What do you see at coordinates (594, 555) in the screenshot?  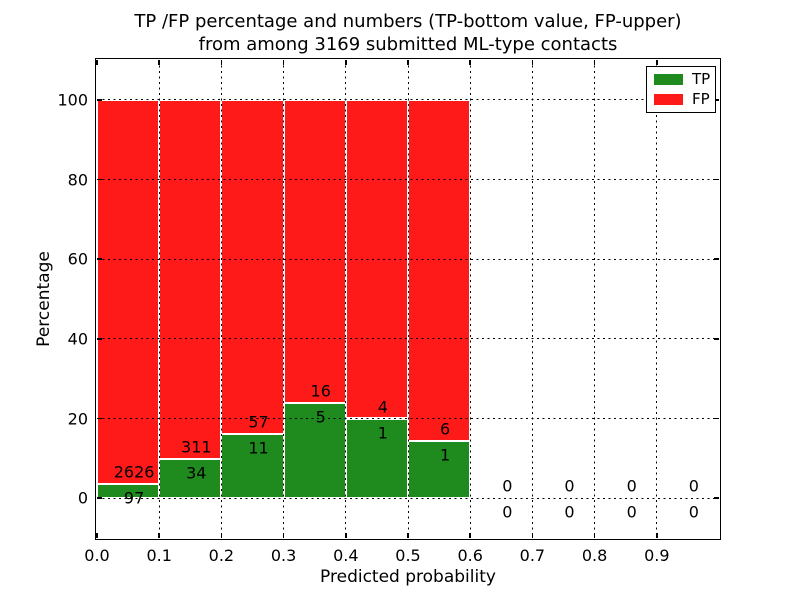 I see `x-tick-label: 0.8` at bounding box center [594, 555].